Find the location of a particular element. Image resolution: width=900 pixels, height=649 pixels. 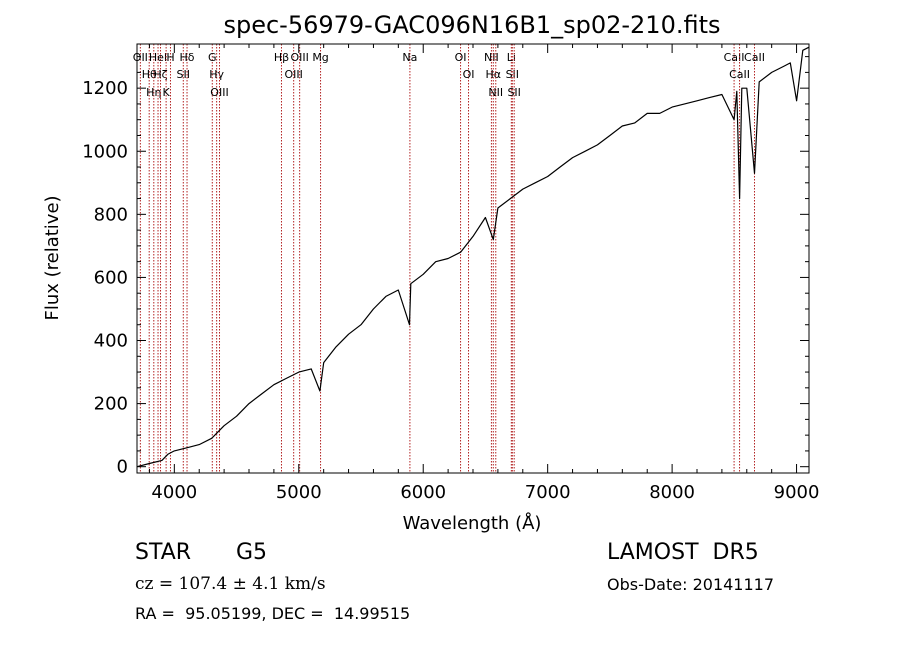

y-tick-label-4: 800 is located at coordinates (111, 214).